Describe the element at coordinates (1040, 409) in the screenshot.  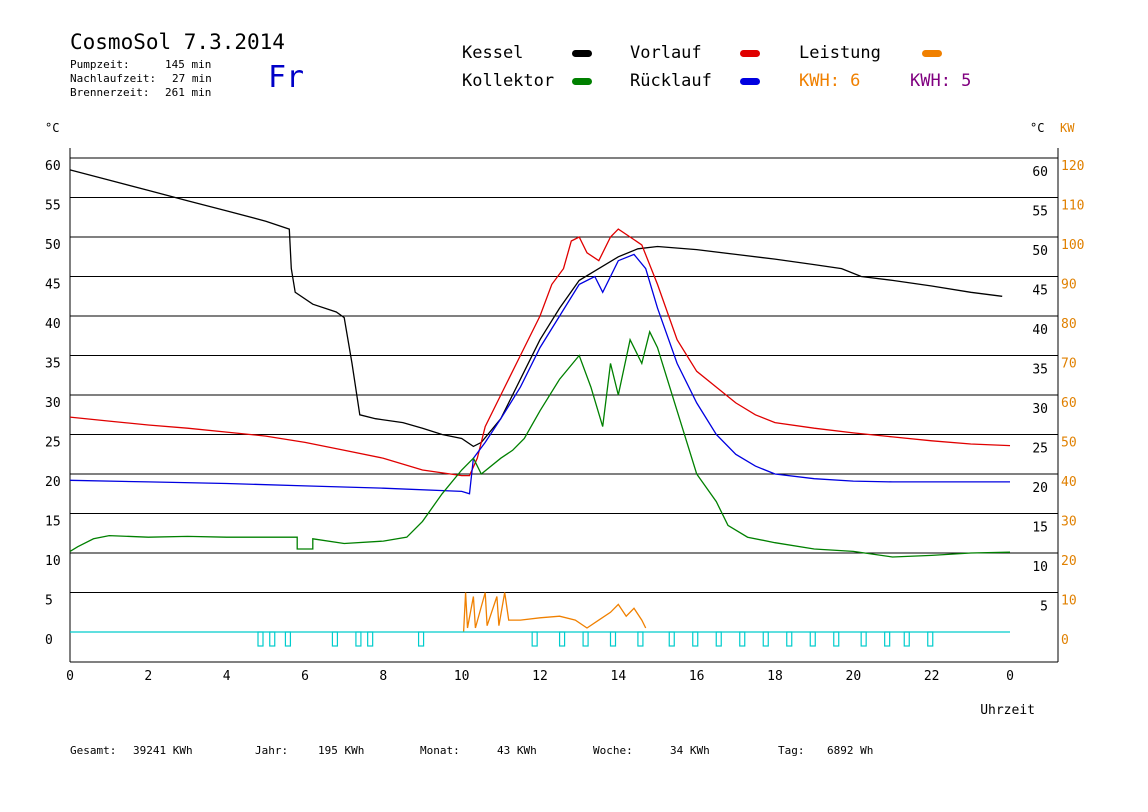
I see `y-tick-right-30: 30` at that location.